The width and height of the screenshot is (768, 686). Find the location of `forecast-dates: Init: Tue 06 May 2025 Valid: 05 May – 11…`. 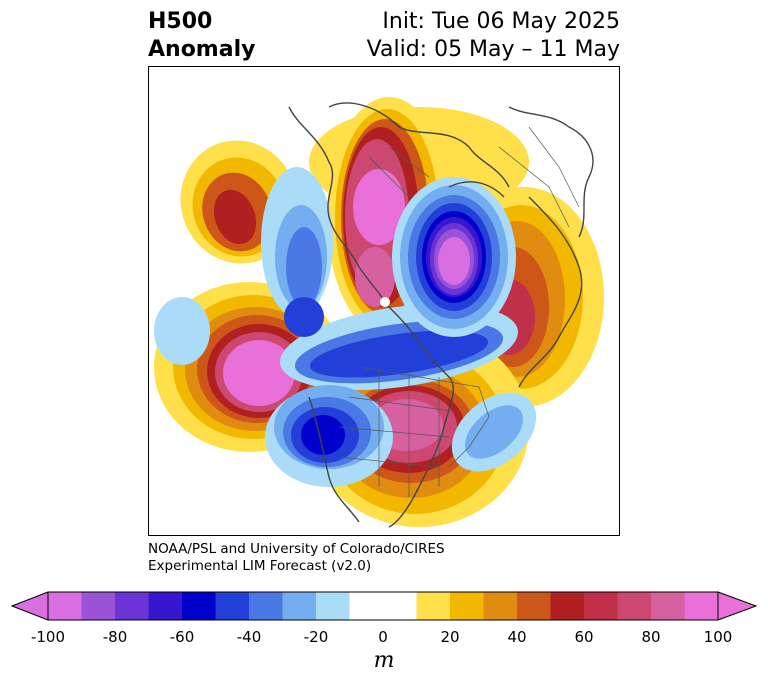

forecast-dates: Init: Tue 06 May 2025 Valid: 05 May – 11… is located at coordinates (493, 36).